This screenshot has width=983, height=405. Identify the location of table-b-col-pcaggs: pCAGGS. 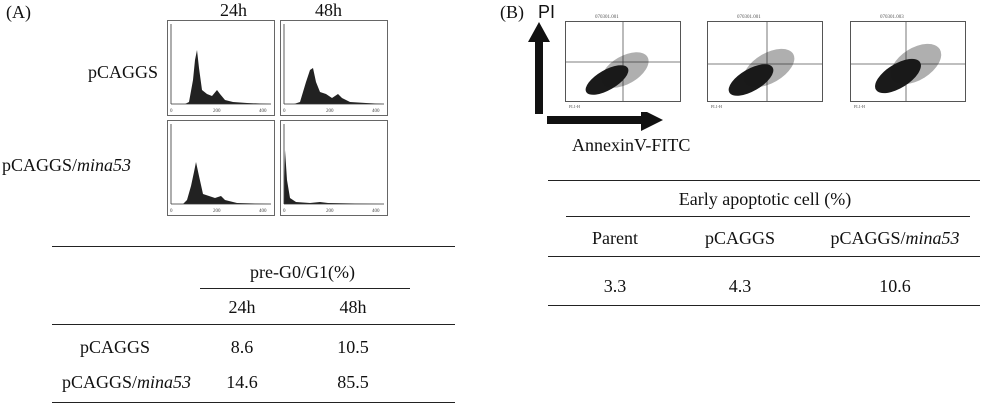
(739, 238).